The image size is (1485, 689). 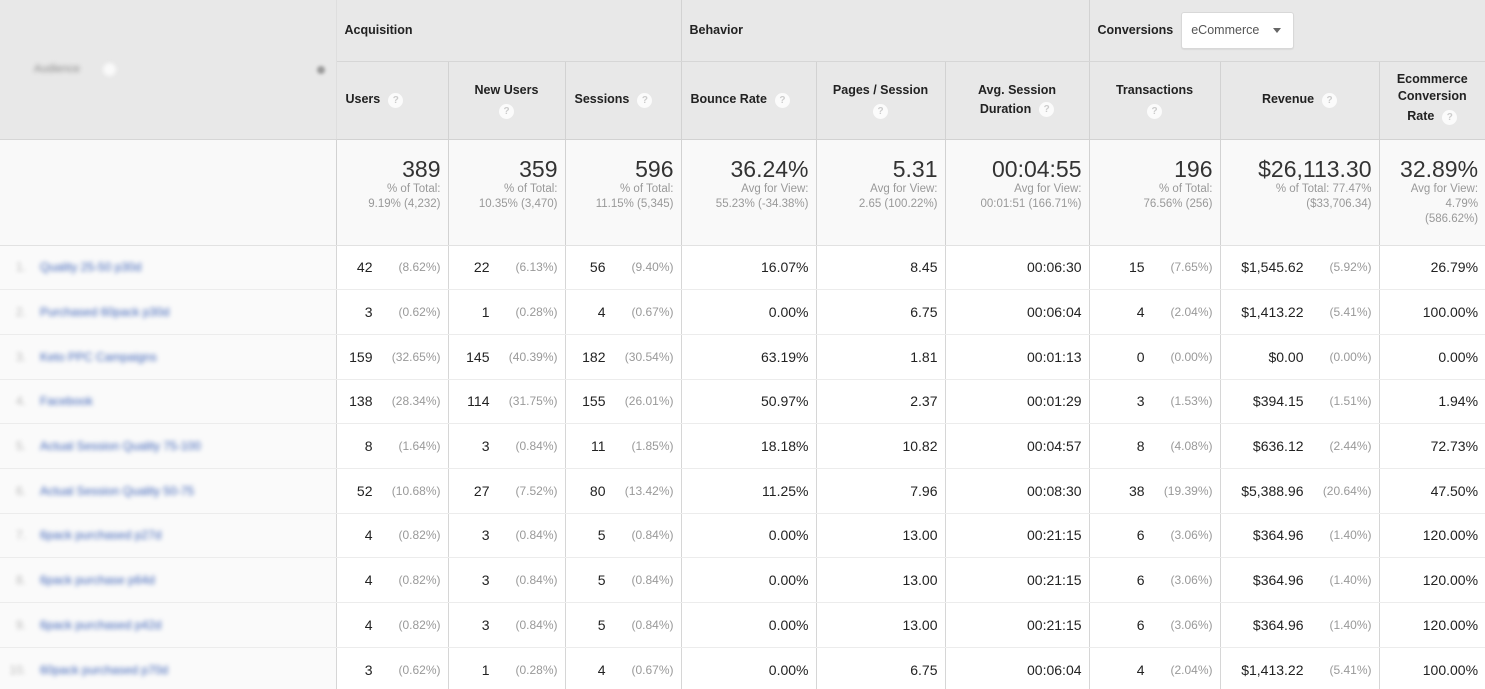 What do you see at coordinates (652, 446) in the screenshot?
I see `sessions-percent: (1.85%)` at bounding box center [652, 446].